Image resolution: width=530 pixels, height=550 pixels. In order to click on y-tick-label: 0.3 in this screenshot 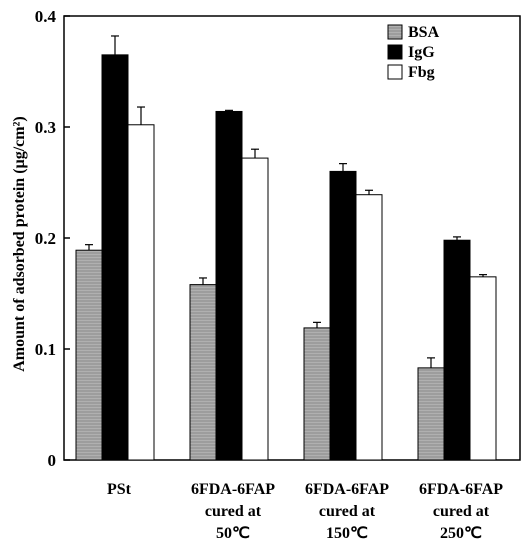, I will do `click(45, 127)`.